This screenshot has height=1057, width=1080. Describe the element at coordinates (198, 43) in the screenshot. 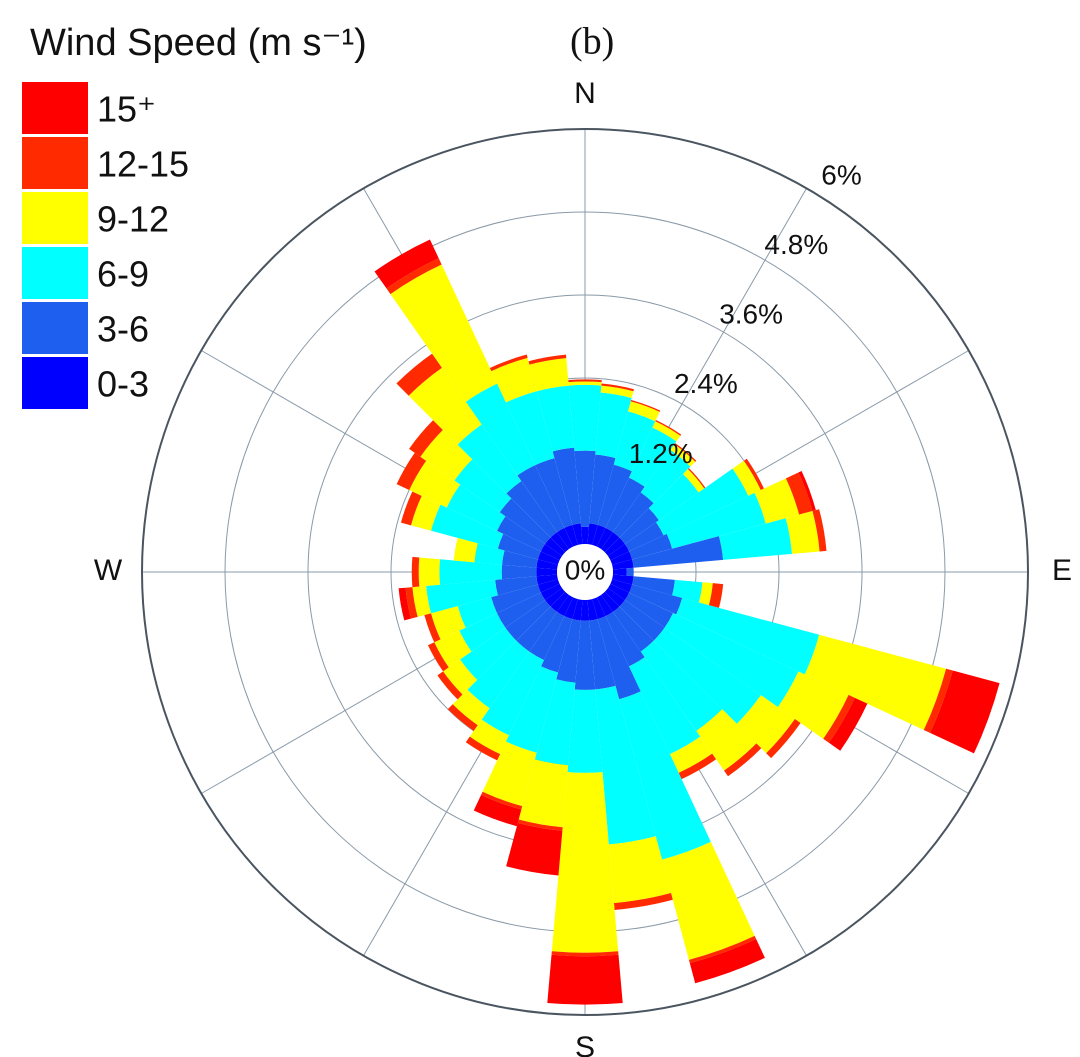

I see `legend-title: Wind Speed (m s⁻¹)` at that location.